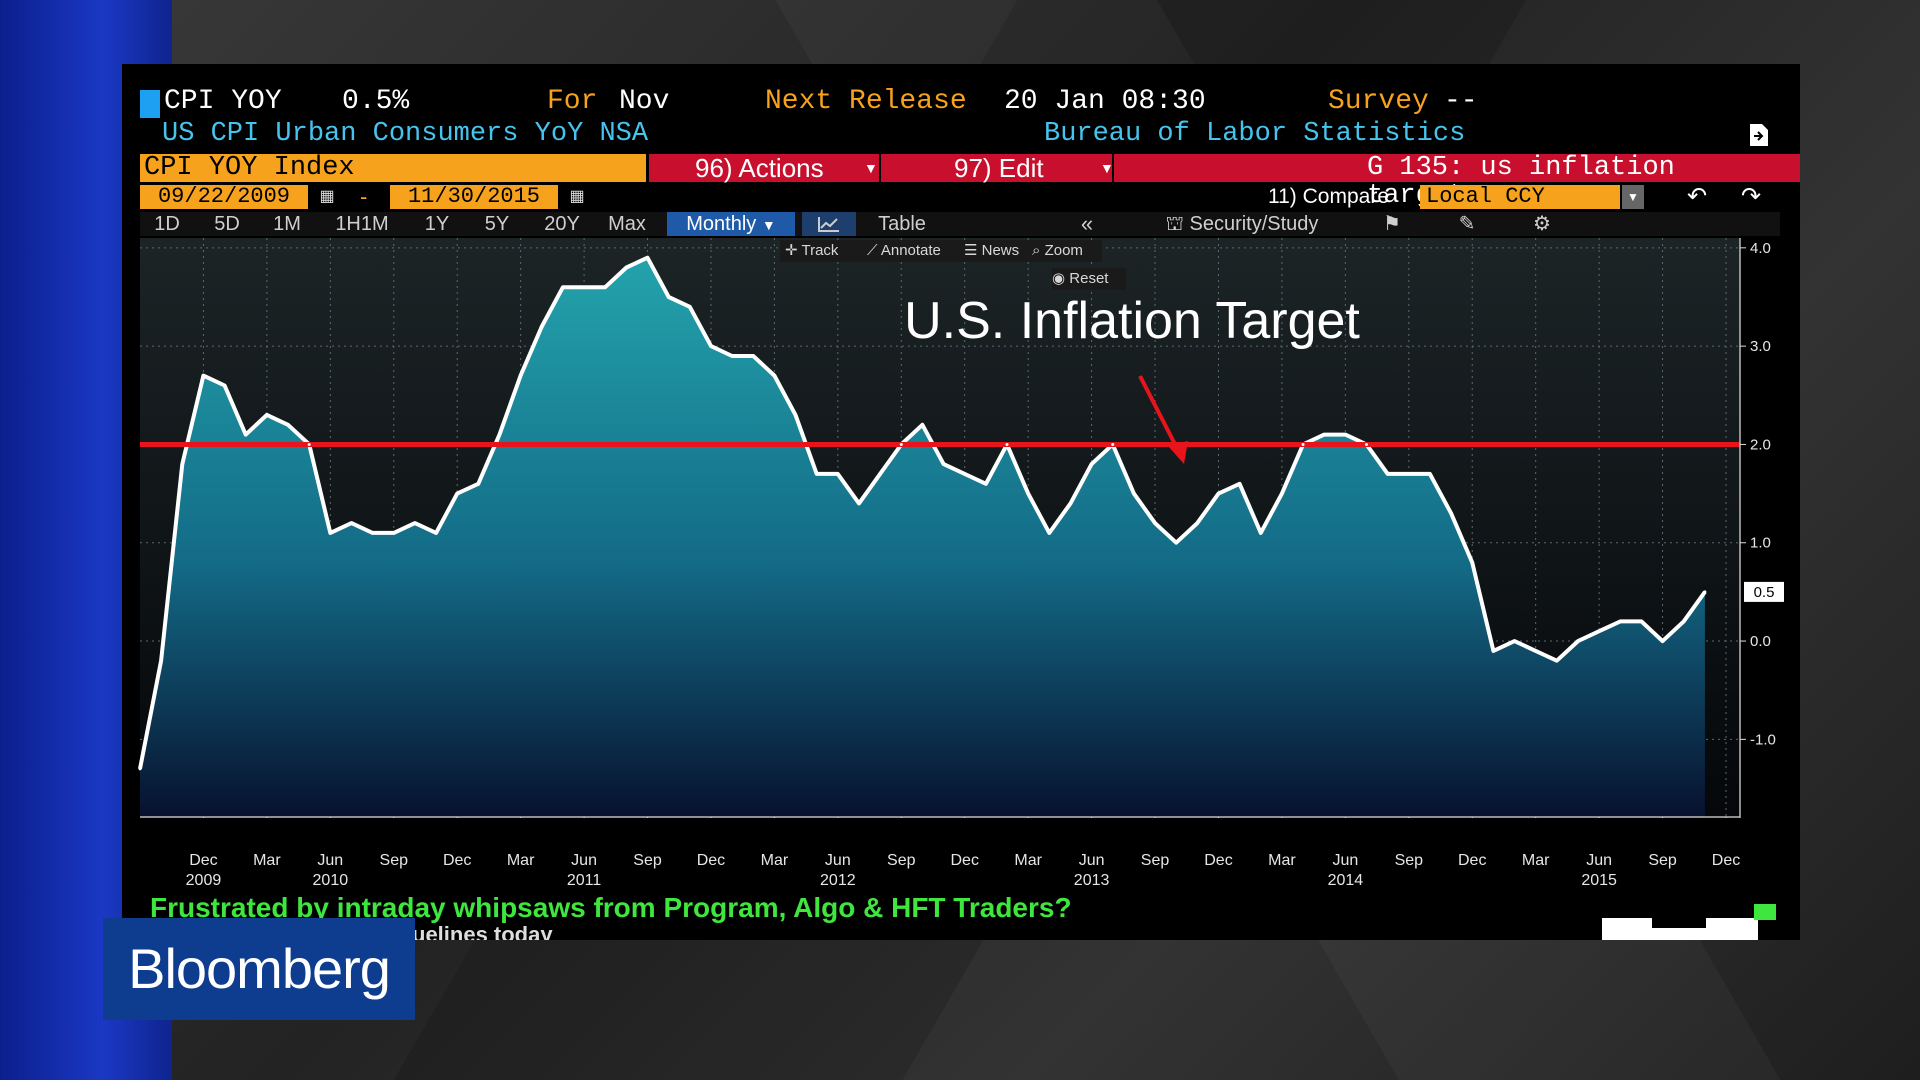  What do you see at coordinates (910, 250) in the screenshot?
I see `annotate-label: Annotate` at bounding box center [910, 250].